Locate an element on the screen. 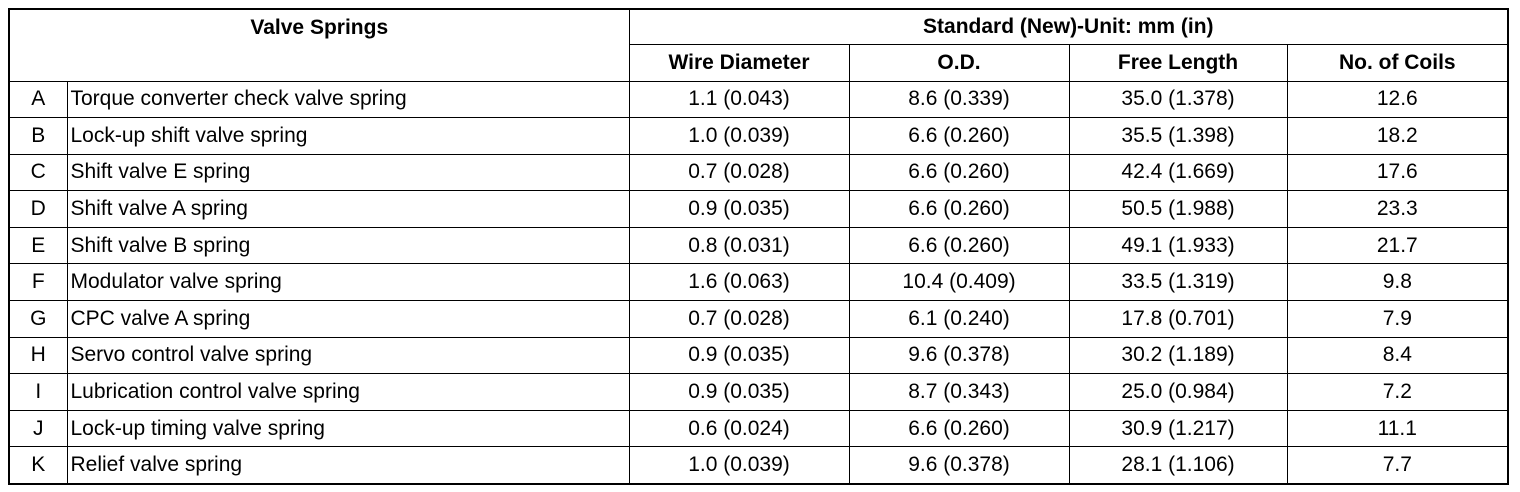  cell: 8.6 (0.339) is located at coordinates (959, 99).